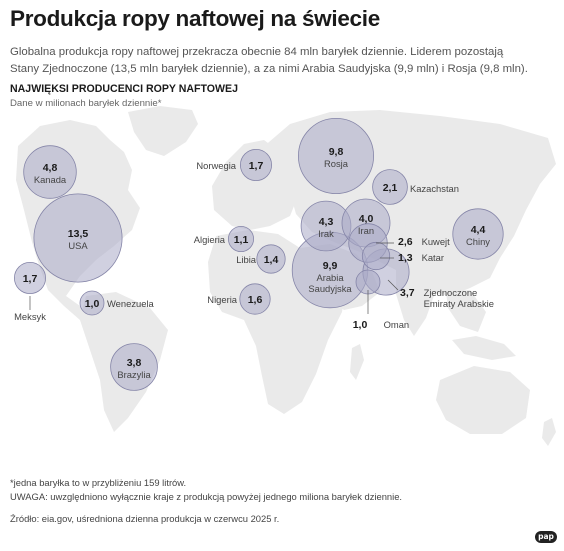 This screenshot has height=551, width=564. Describe the element at coordinates (376, 256) in the screenshot. I see `bubble-katar` at that location.